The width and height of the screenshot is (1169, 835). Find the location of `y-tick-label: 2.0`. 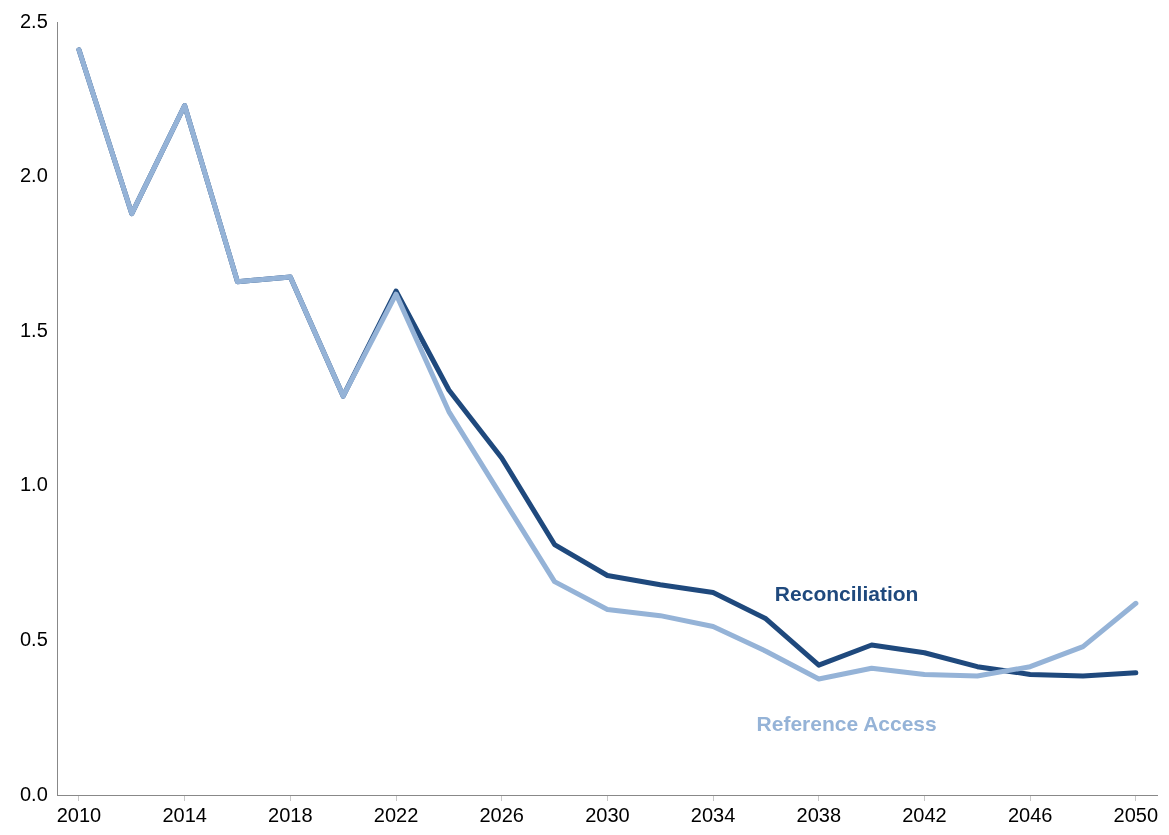

y-tick-label: 2.0 is located at coordinates (33, 175).